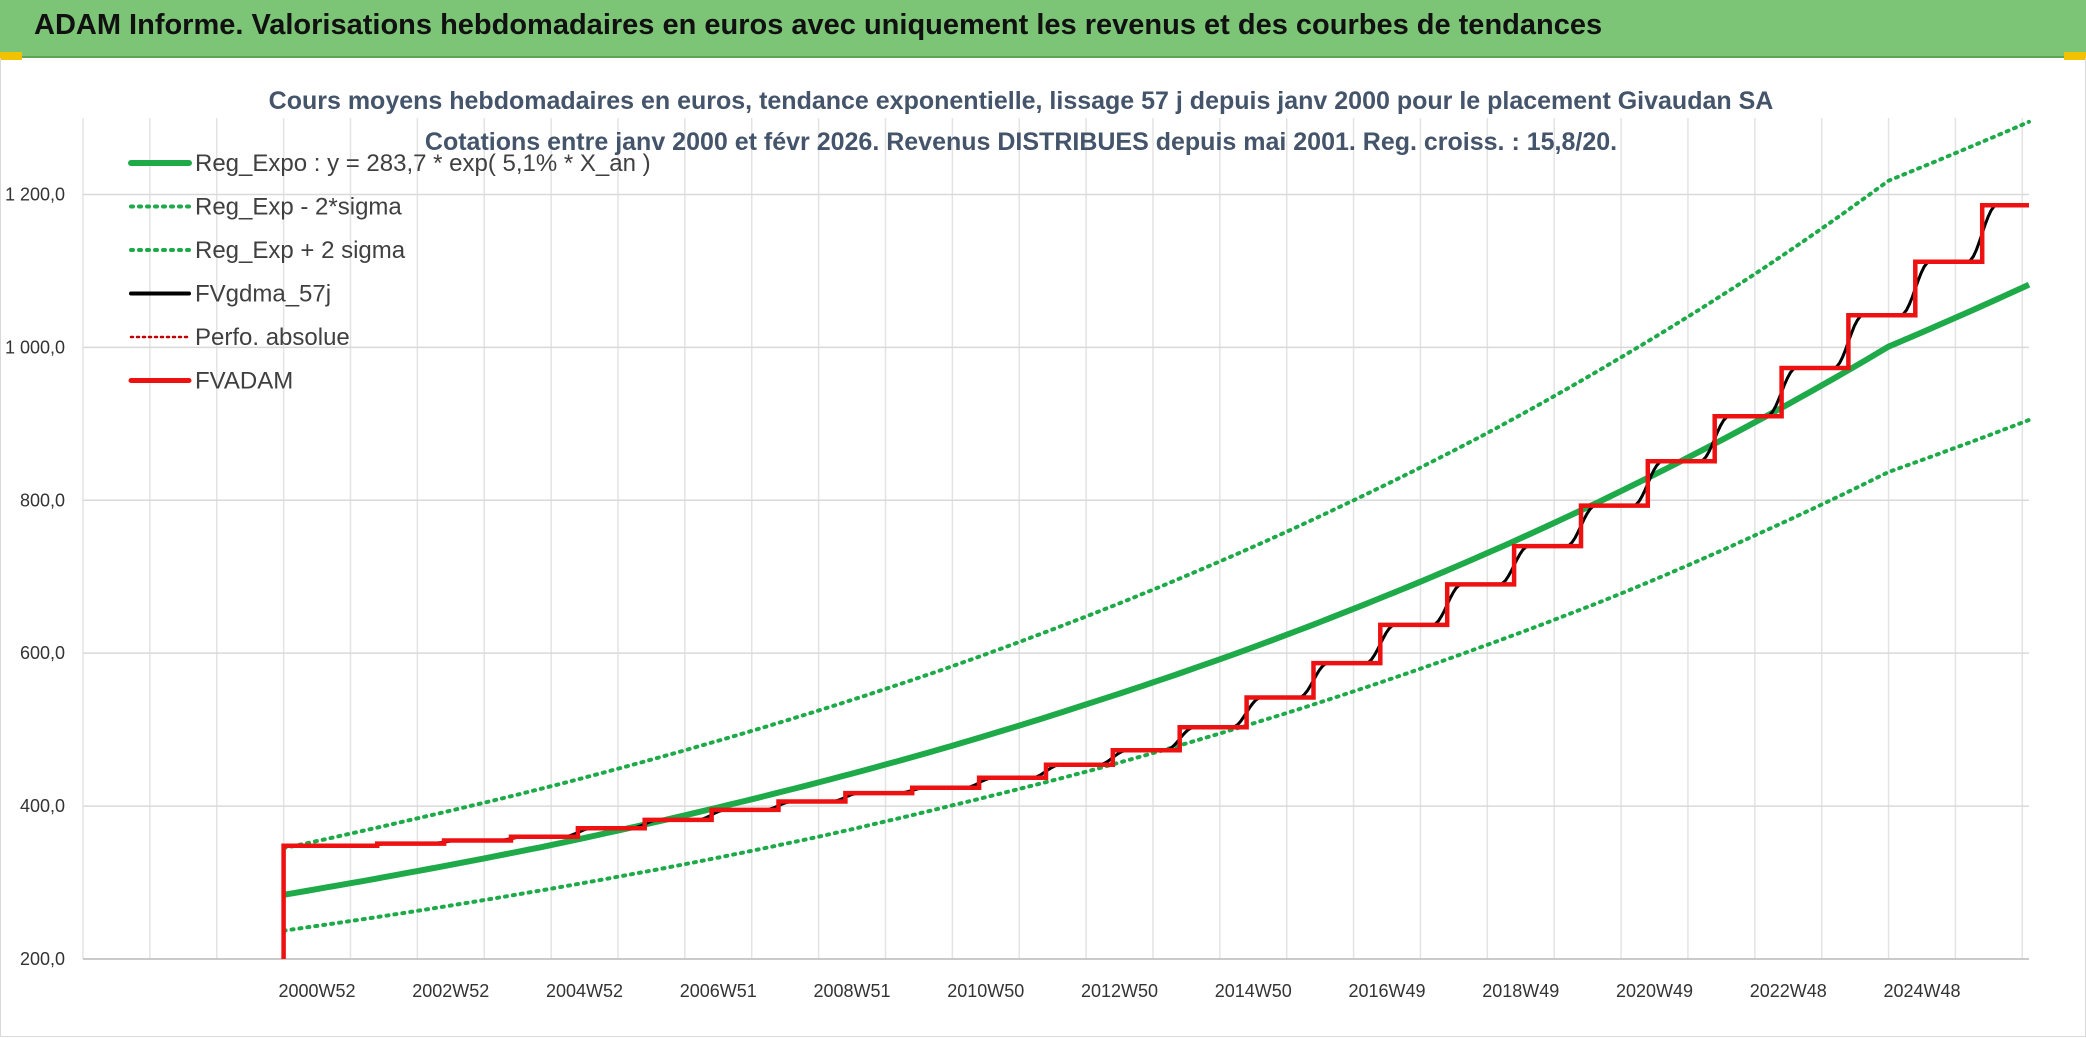 The height and width of the screenshot is (1038, 2086). I want to click on x-tick-label: 2022W48, so click(1788, 991).